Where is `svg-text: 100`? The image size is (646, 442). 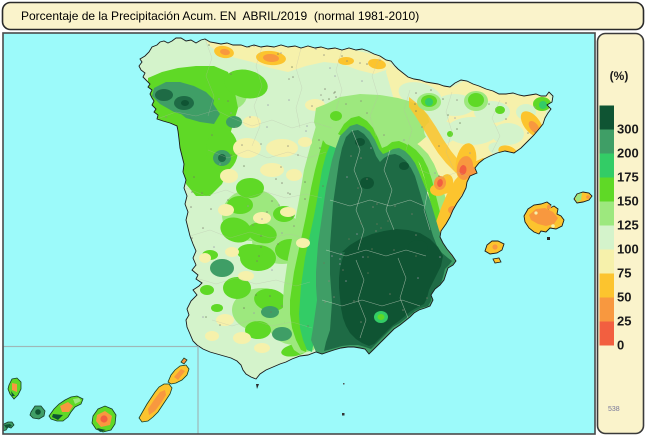
svg-text: 100 is located at coordinates (628, 249).